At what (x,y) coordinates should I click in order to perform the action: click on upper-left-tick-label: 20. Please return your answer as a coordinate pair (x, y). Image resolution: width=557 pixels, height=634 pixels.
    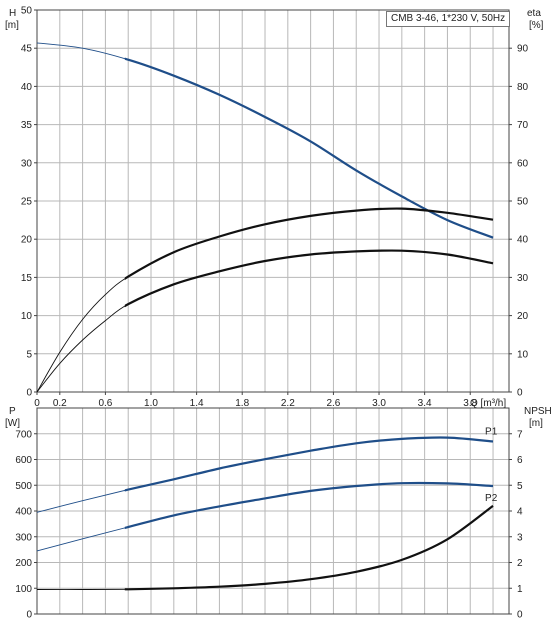
    Looking at the image, I should click on (27, 240).